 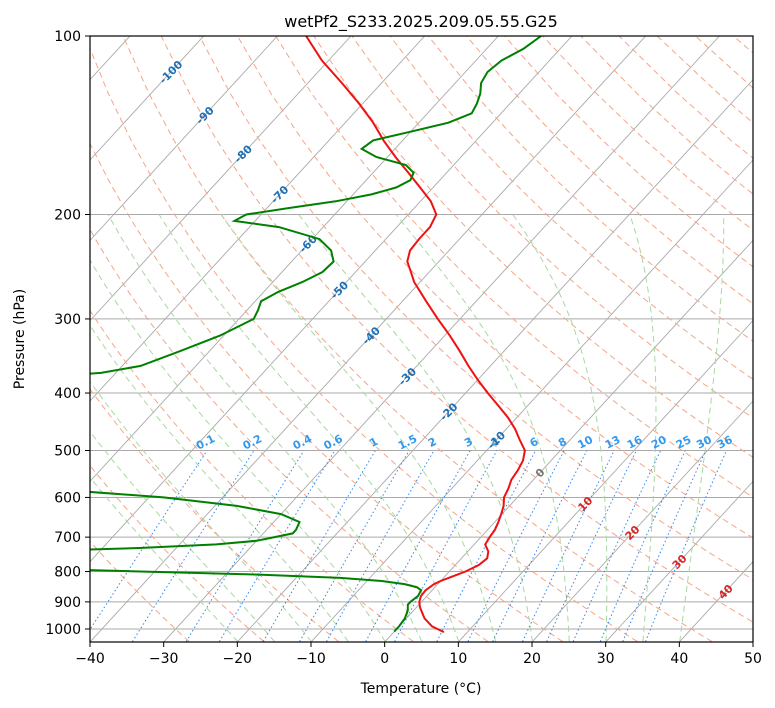 I want to click on y-tick-label: 1000, so click(x=63, y=630).